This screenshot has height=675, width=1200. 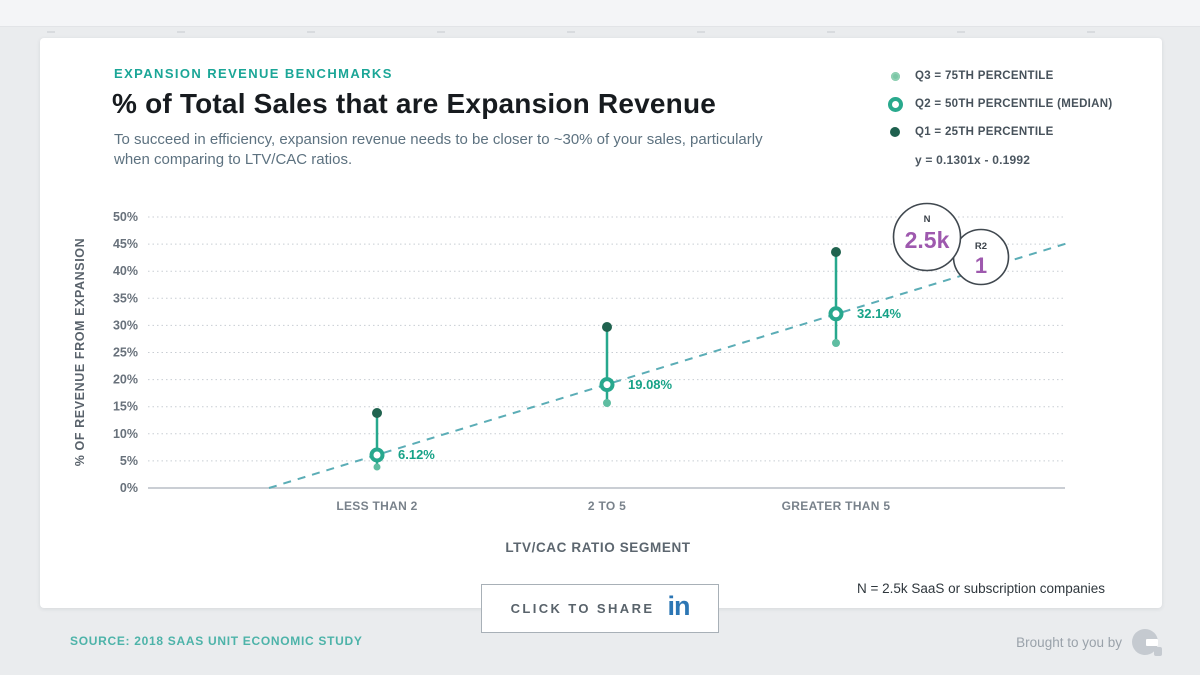 I want to click on median-value-label: 32.14%, so click(x=879, y=313).